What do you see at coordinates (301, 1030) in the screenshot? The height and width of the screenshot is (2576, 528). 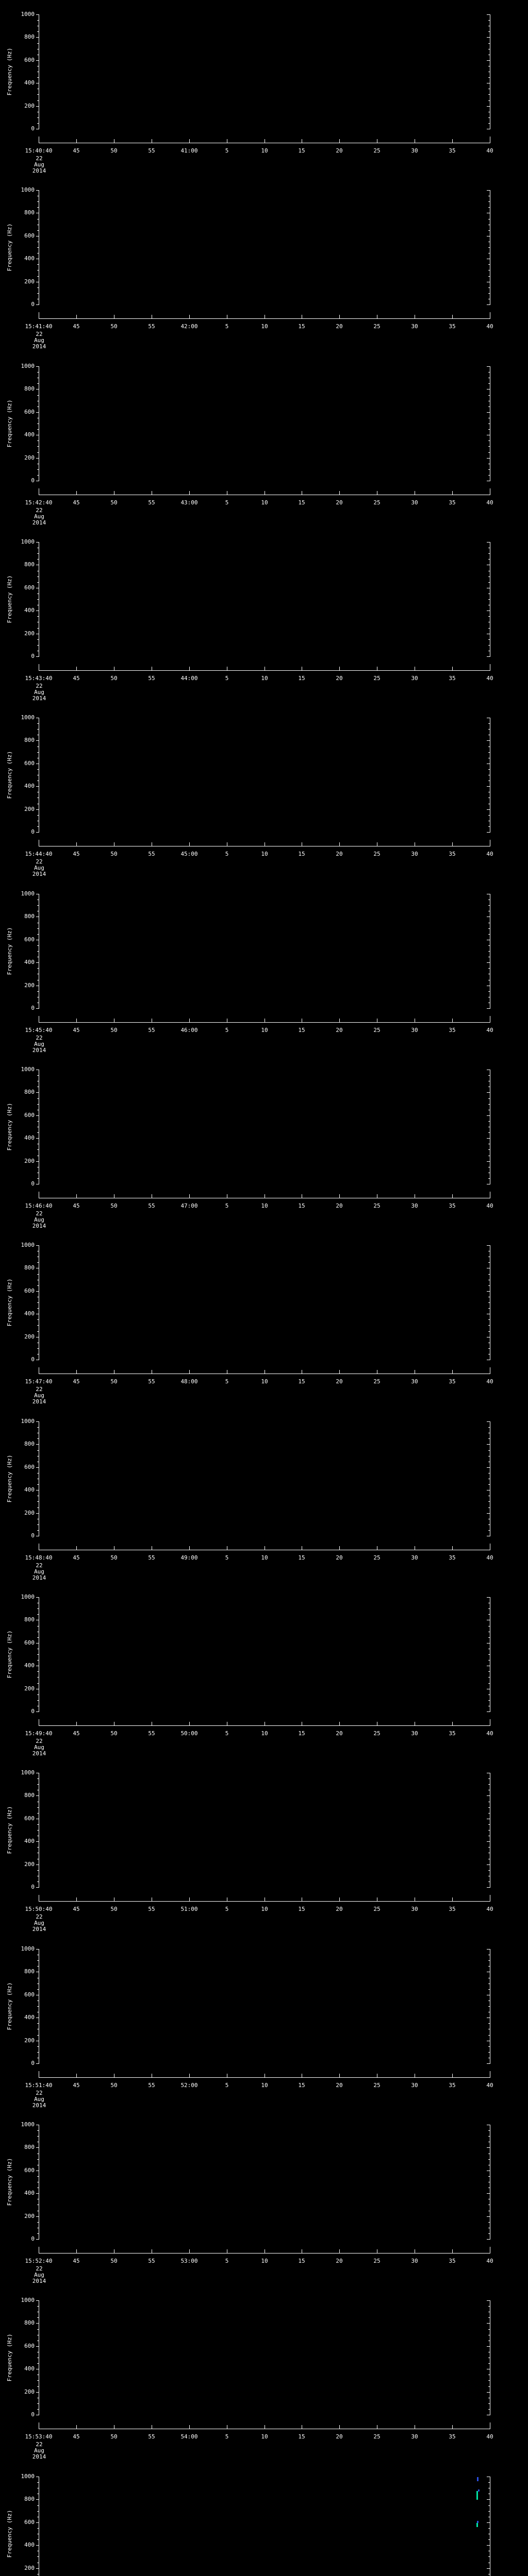 I see `x-tick-label: 15` at bounding box center [301, 1030].